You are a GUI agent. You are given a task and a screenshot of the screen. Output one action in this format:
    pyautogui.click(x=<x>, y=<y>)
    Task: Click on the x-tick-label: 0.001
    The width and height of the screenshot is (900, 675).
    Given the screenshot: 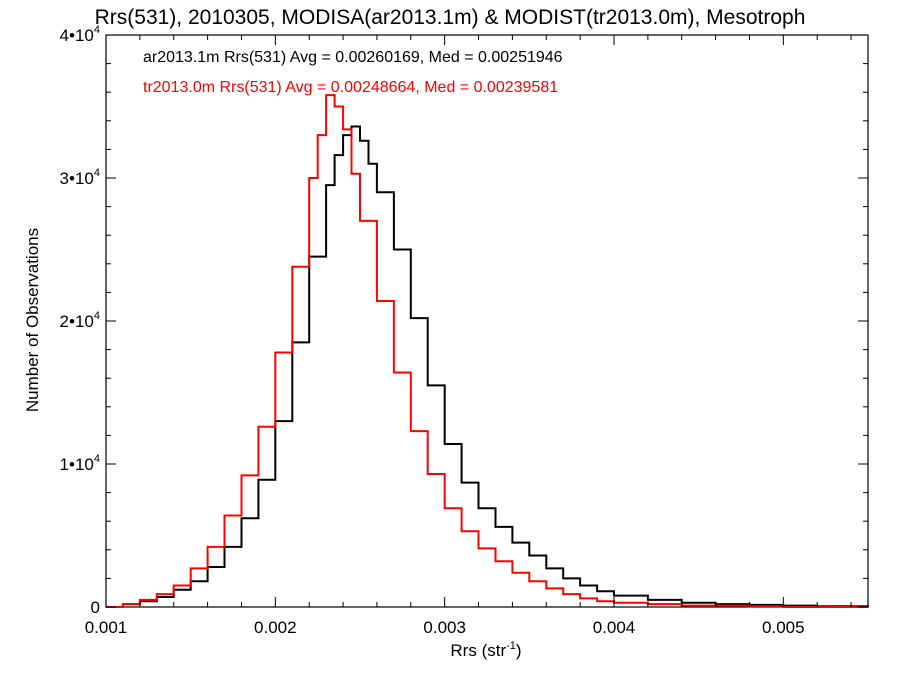 What is the action you would take?
    pyautogui.click(x=106, y=627)
    